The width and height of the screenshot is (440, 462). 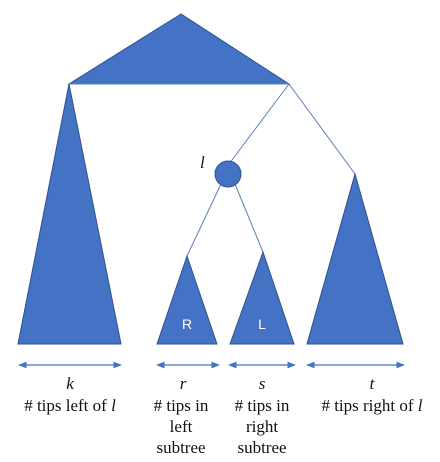 I want to click on caption-r-line-1: # tips in, so click(x=181, y=405).